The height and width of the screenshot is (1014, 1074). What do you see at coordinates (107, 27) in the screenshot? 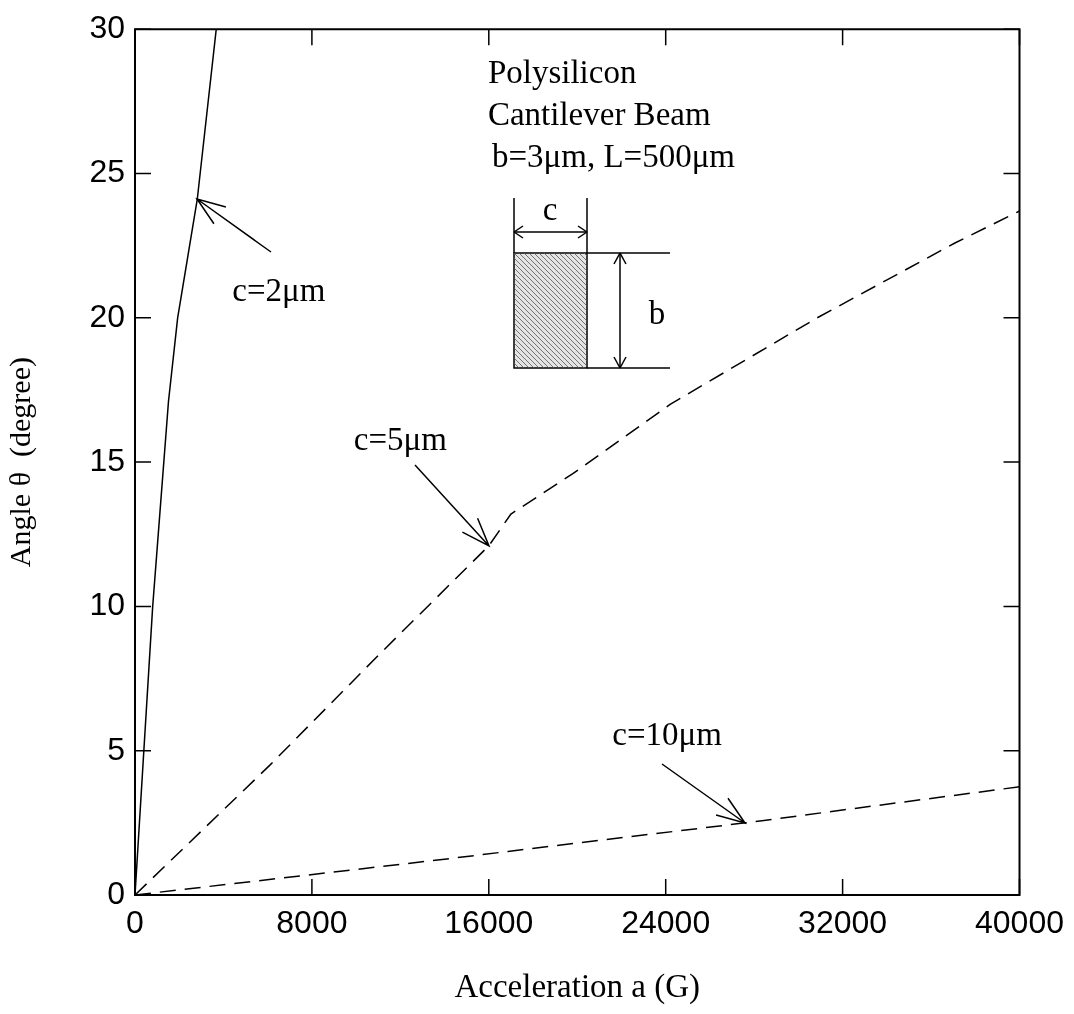
I see `y-tick-label: 30` at bounding box center [107, 27].